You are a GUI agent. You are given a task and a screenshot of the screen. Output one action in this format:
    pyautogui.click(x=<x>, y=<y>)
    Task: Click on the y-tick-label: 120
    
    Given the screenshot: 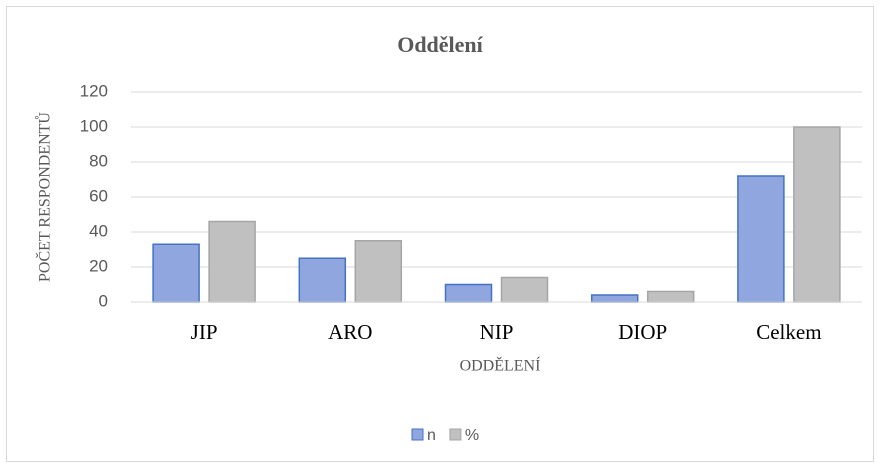 What is the action you would take?
    pyautogui.click(x=94, y=90)
    